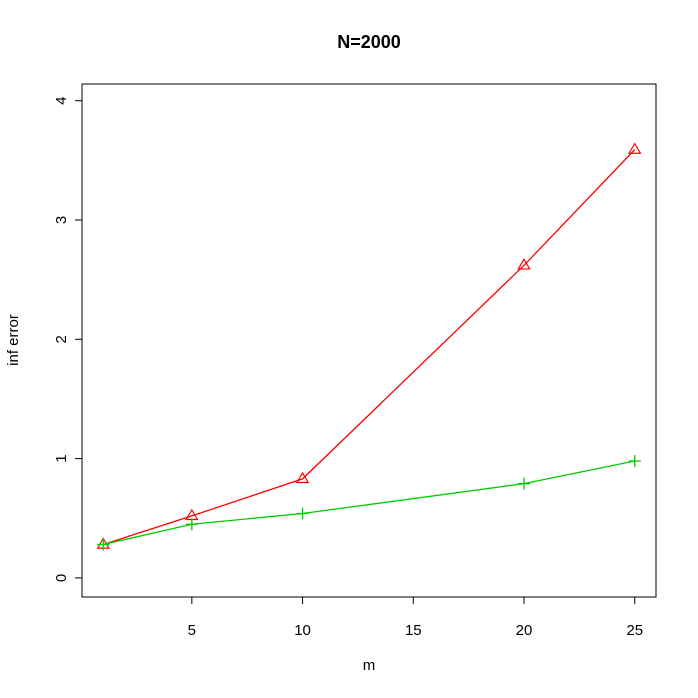 The height and width of the screenshot is (698, 698). Describe the element at coordinates (369, 42) in the screenshot. I see `chart-title: N=2000` at that location.